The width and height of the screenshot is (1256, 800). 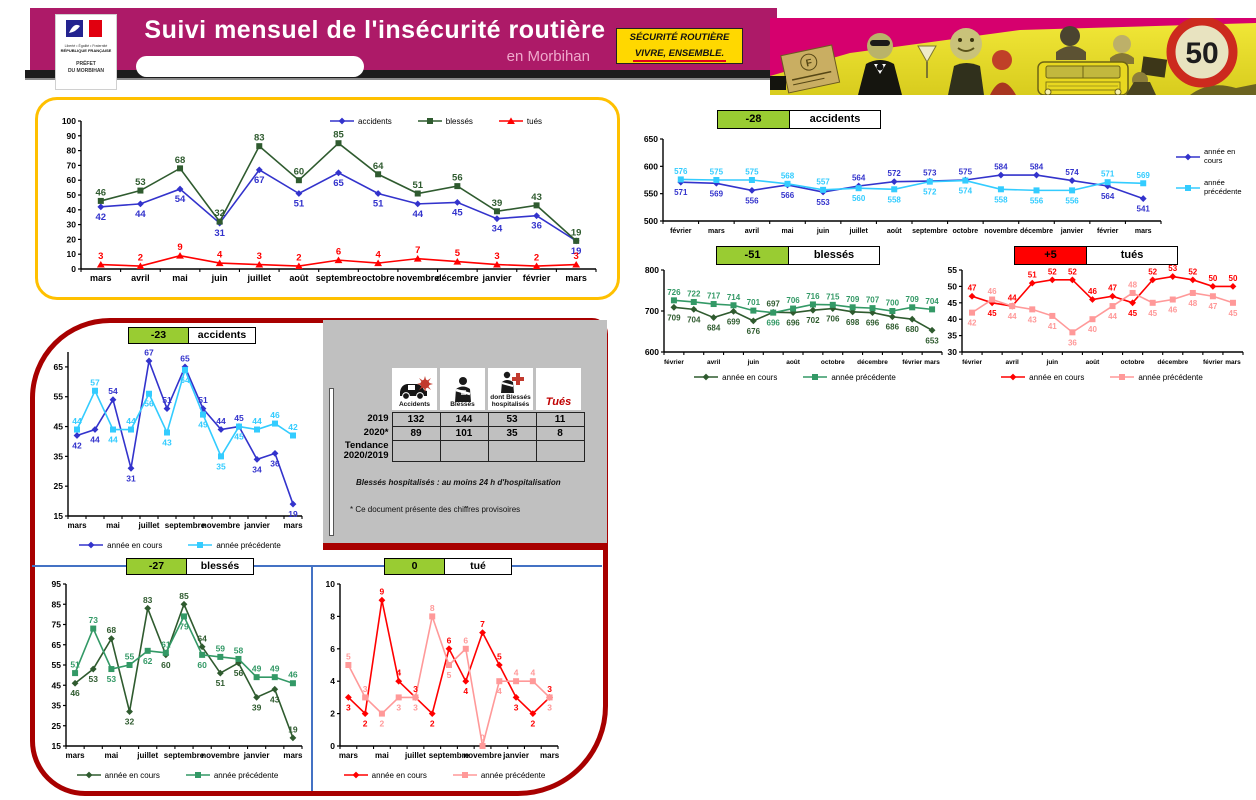 What do you see at coordinates (497, 229) in the screenshot?
I see `svg-text: 34` at bounding box center [497, 229].